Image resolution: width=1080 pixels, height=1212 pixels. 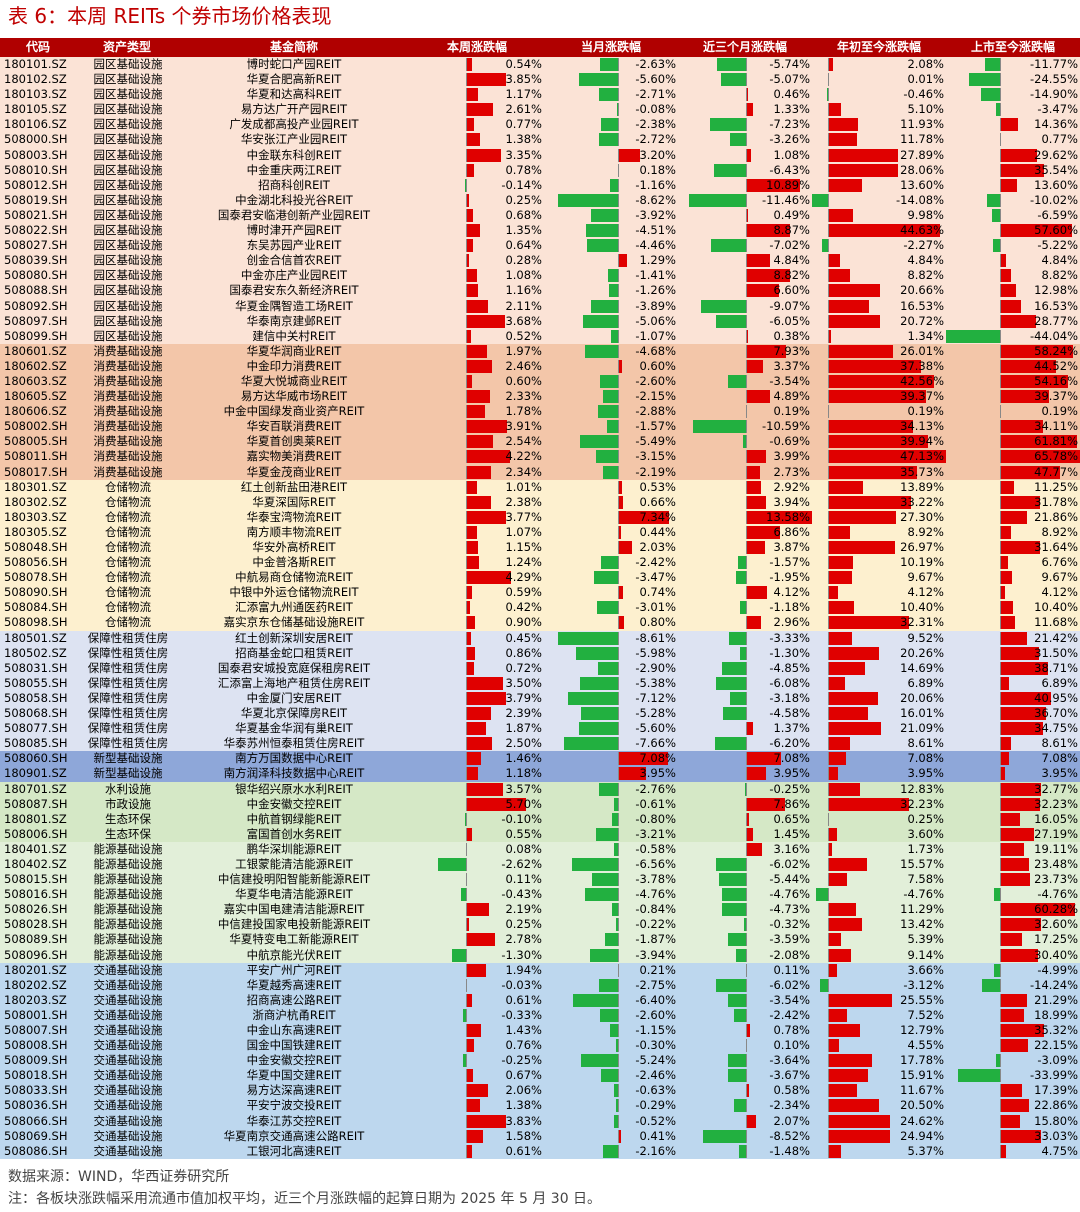 What do you see at coordinates (523, 909) in the screenshot?
I see `value-week: 2.19%` at bounding box center [523, 909].